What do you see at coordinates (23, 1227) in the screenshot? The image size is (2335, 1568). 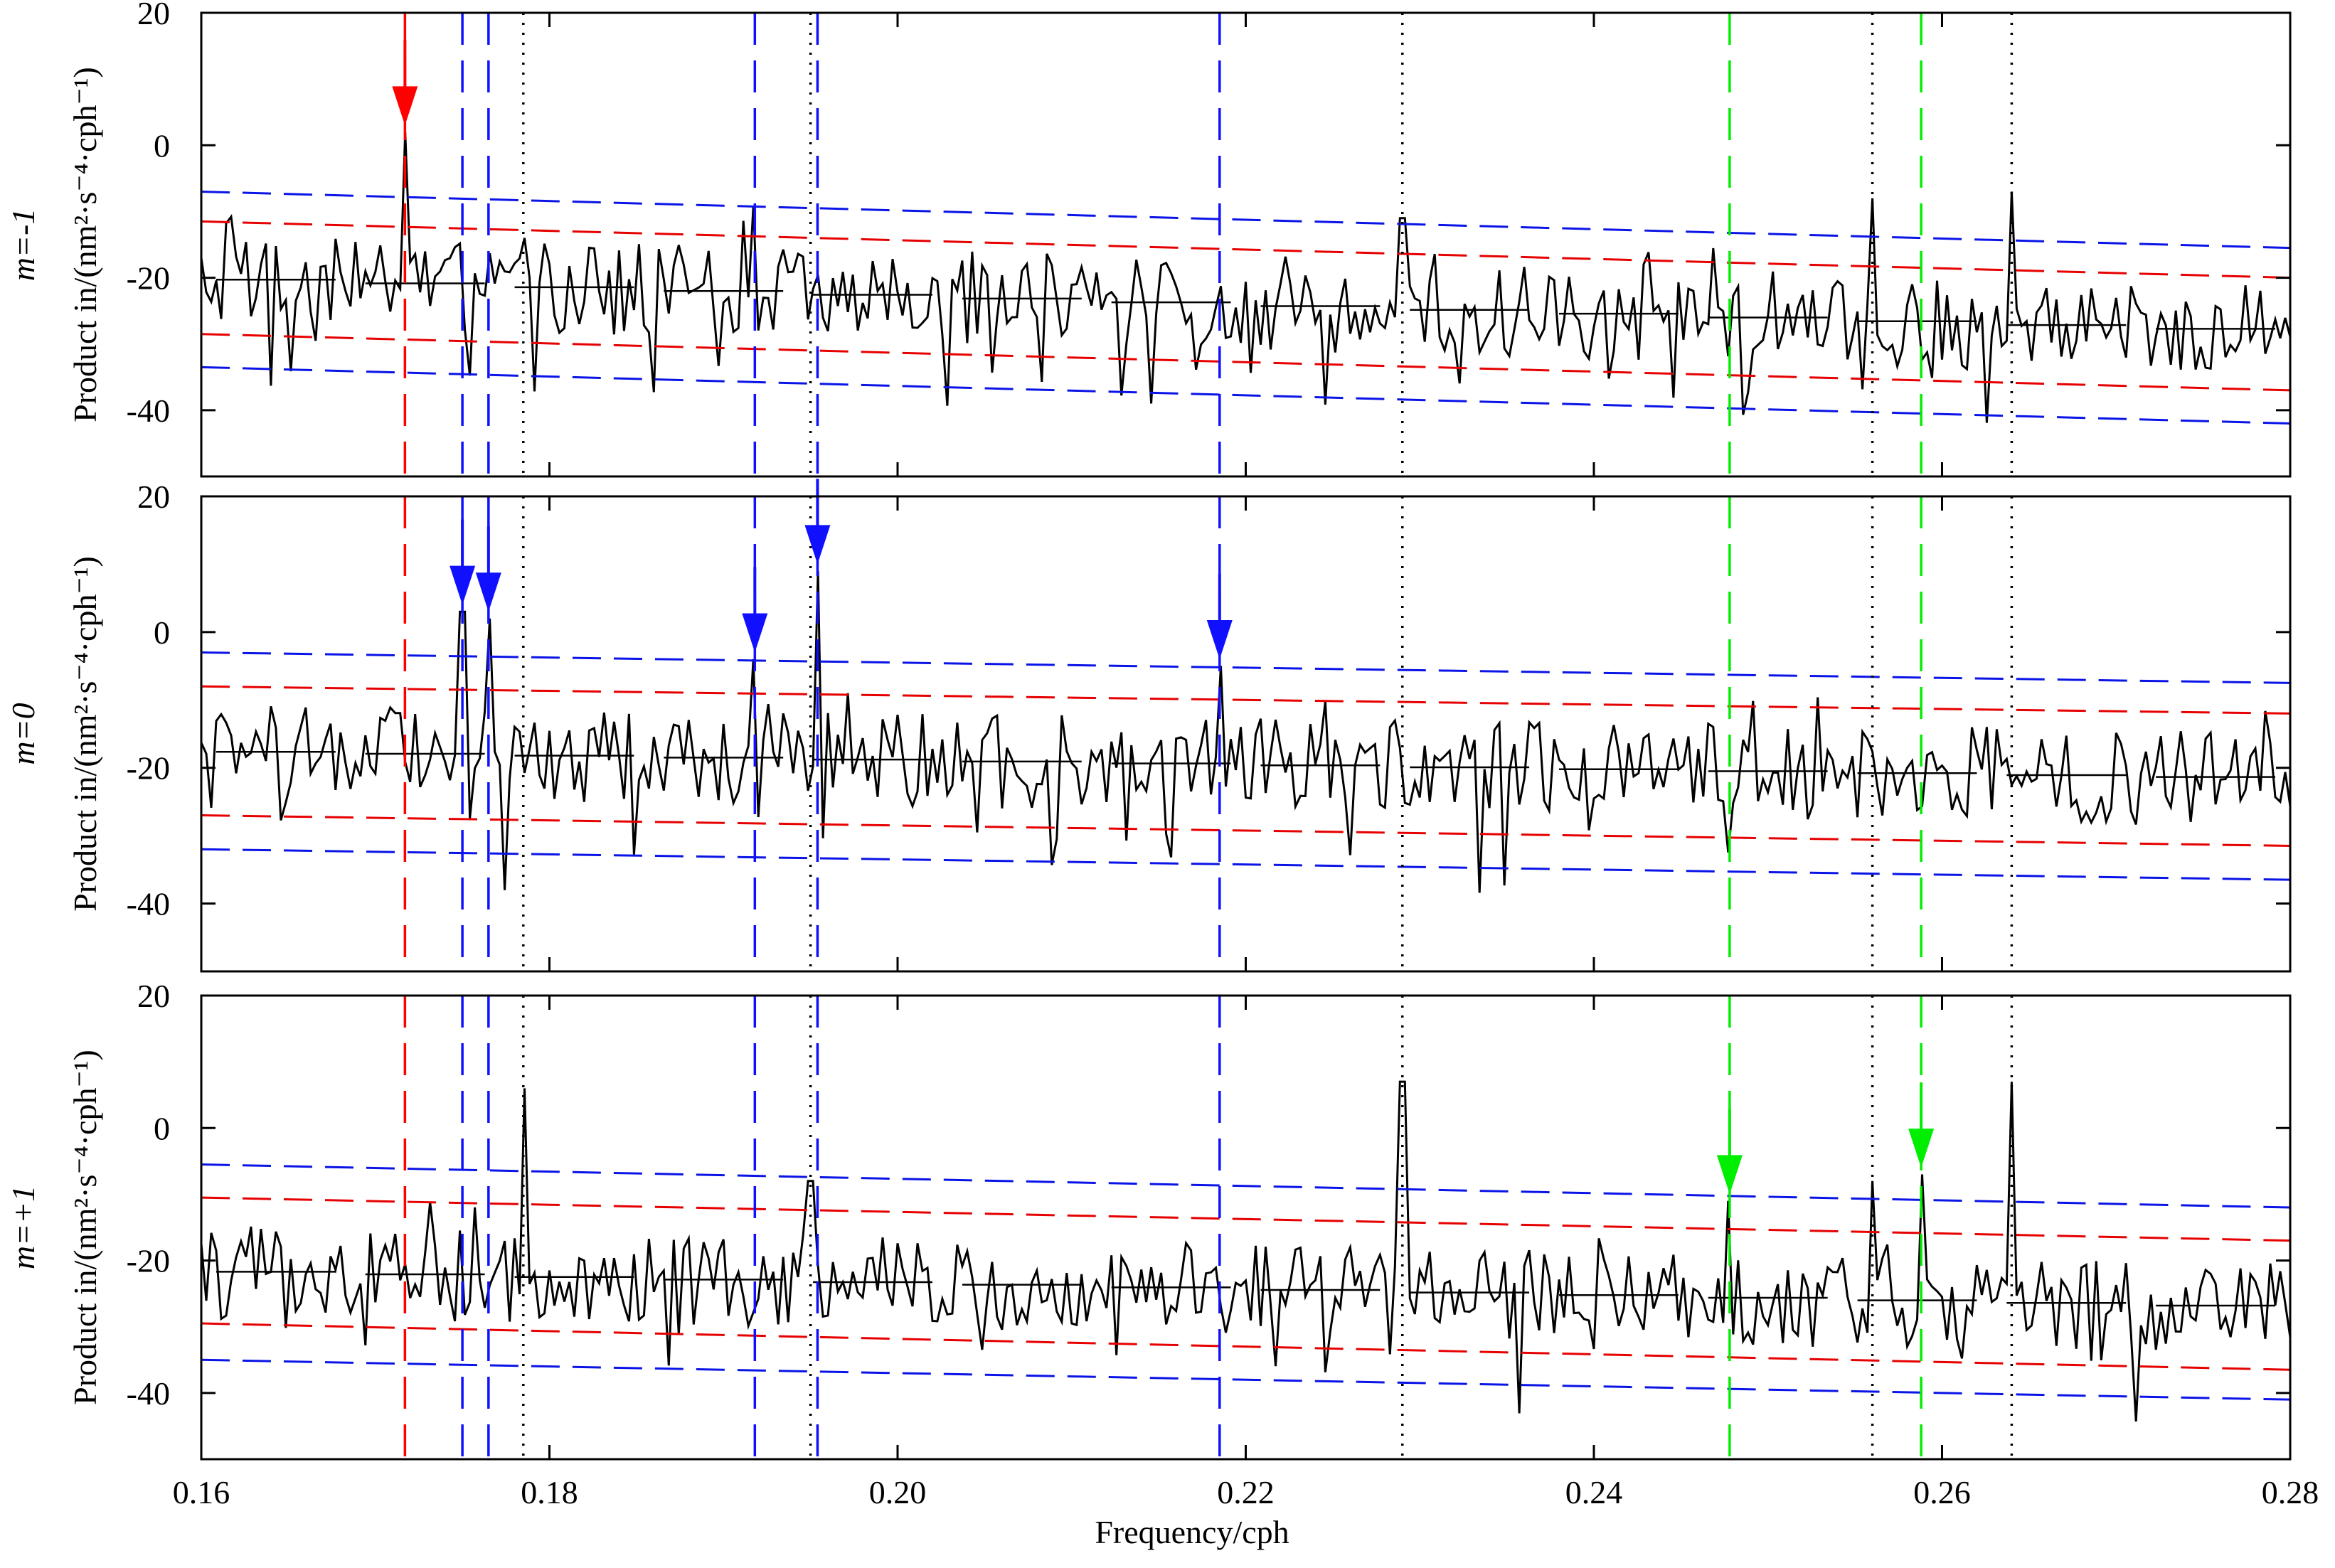 I see `panel-mode-label: m=+1` at bounding box center [23, 1227].